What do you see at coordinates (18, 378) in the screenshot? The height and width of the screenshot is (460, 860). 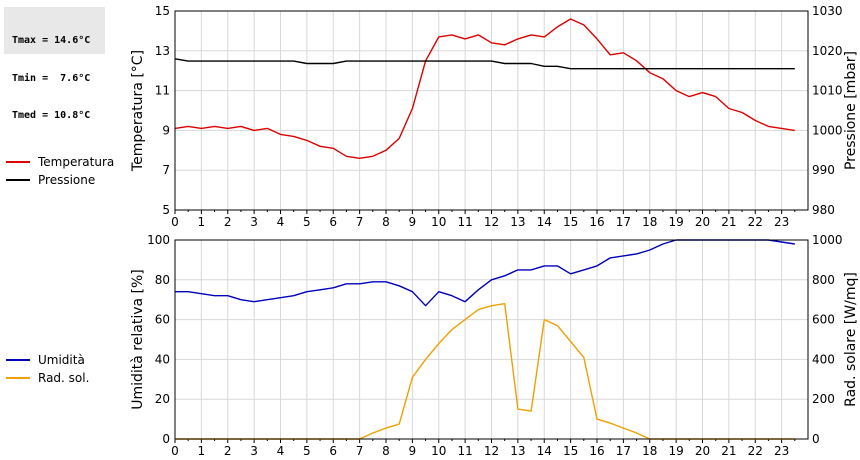 I see `legend-swatch-radsol` at bounding box center [18, 378].